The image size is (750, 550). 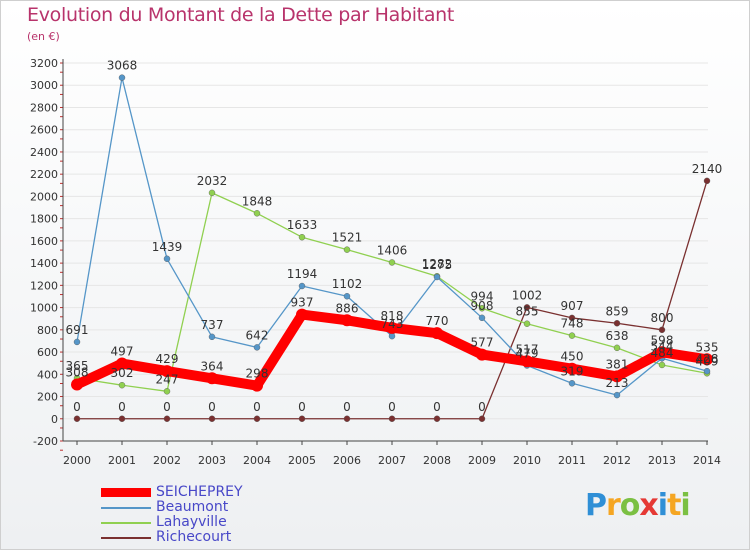 I want to click on legend-label: Beaumont, so click(x=192, y=507).